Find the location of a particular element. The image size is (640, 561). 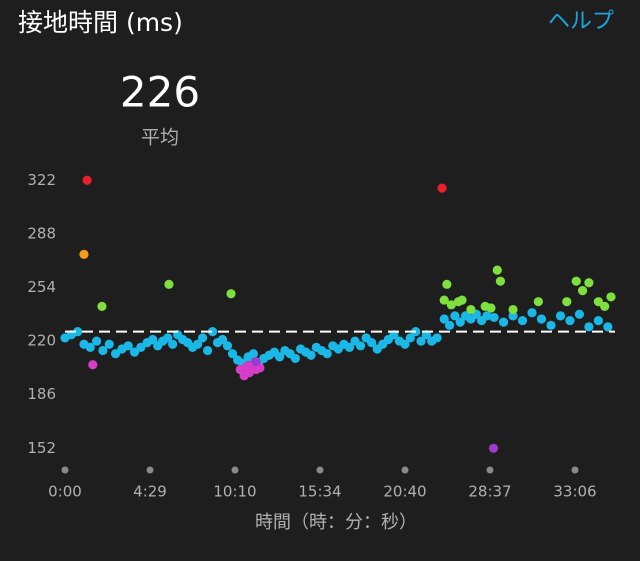

x-tick-label: 10:10 is located at coordinates (234, 492).